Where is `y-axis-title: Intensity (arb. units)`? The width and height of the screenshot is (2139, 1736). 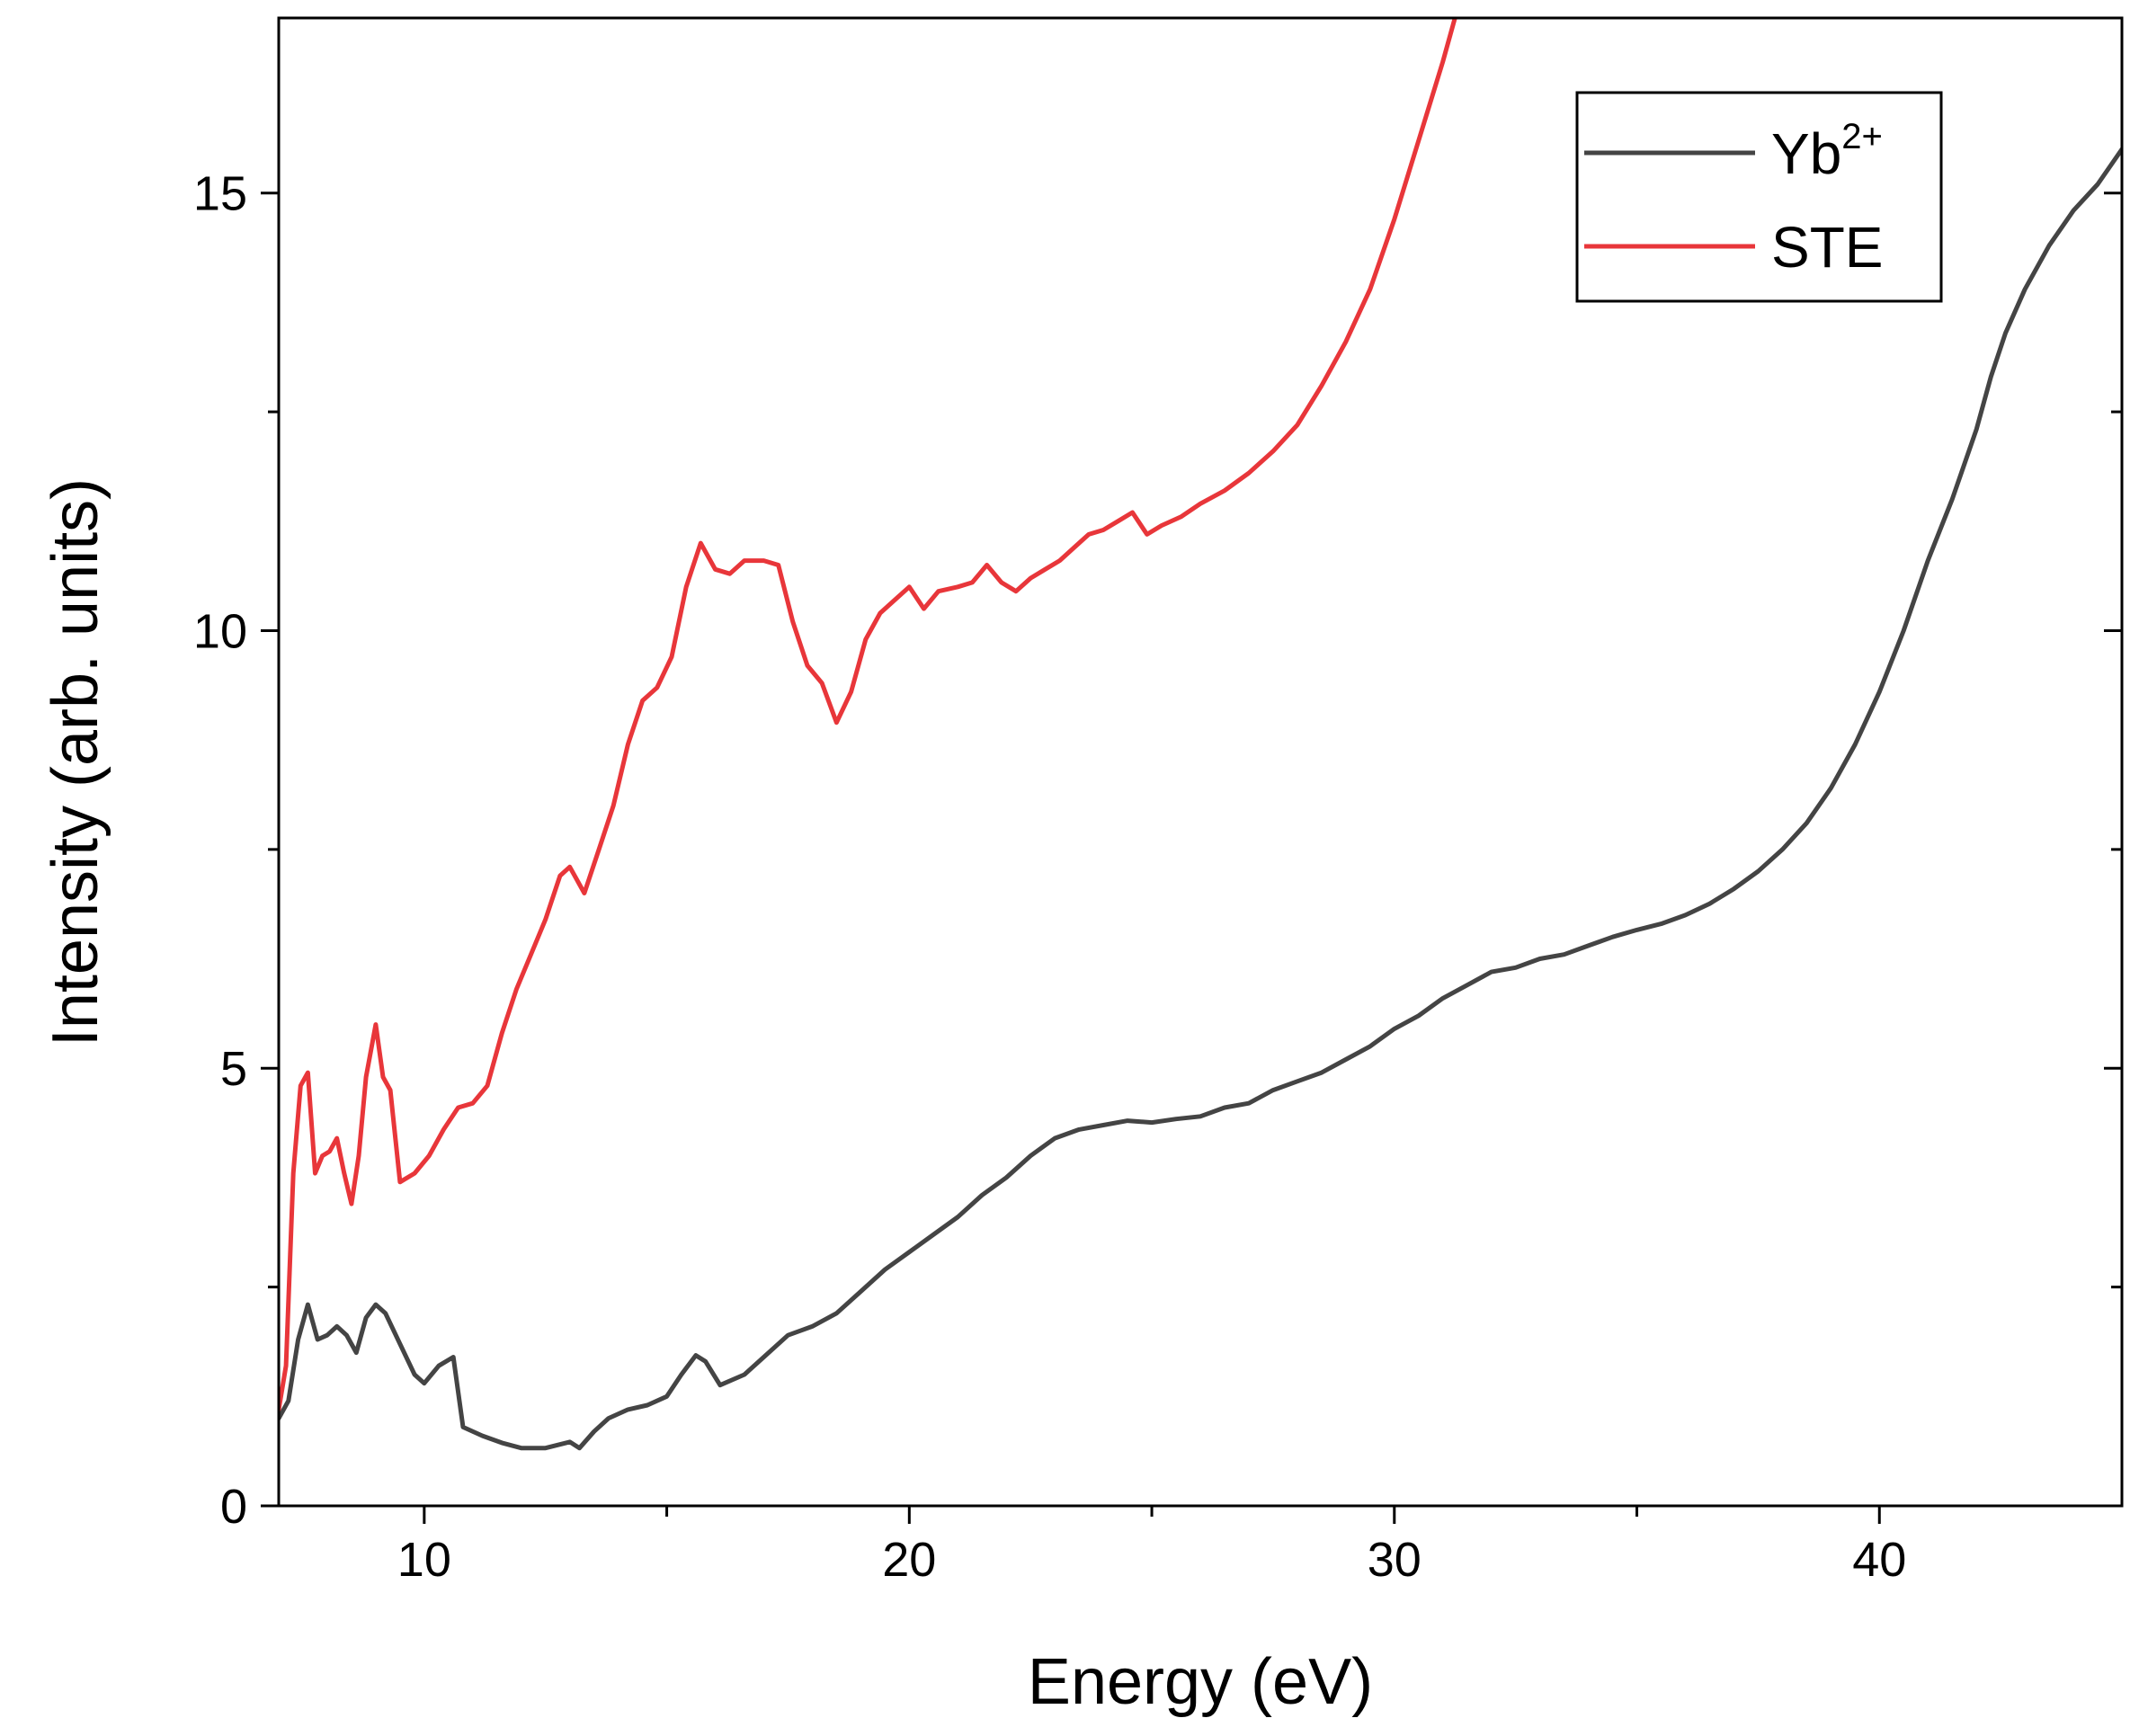
y-axis-title: Intensity (arb. units) is located at coordinates (76, 762).